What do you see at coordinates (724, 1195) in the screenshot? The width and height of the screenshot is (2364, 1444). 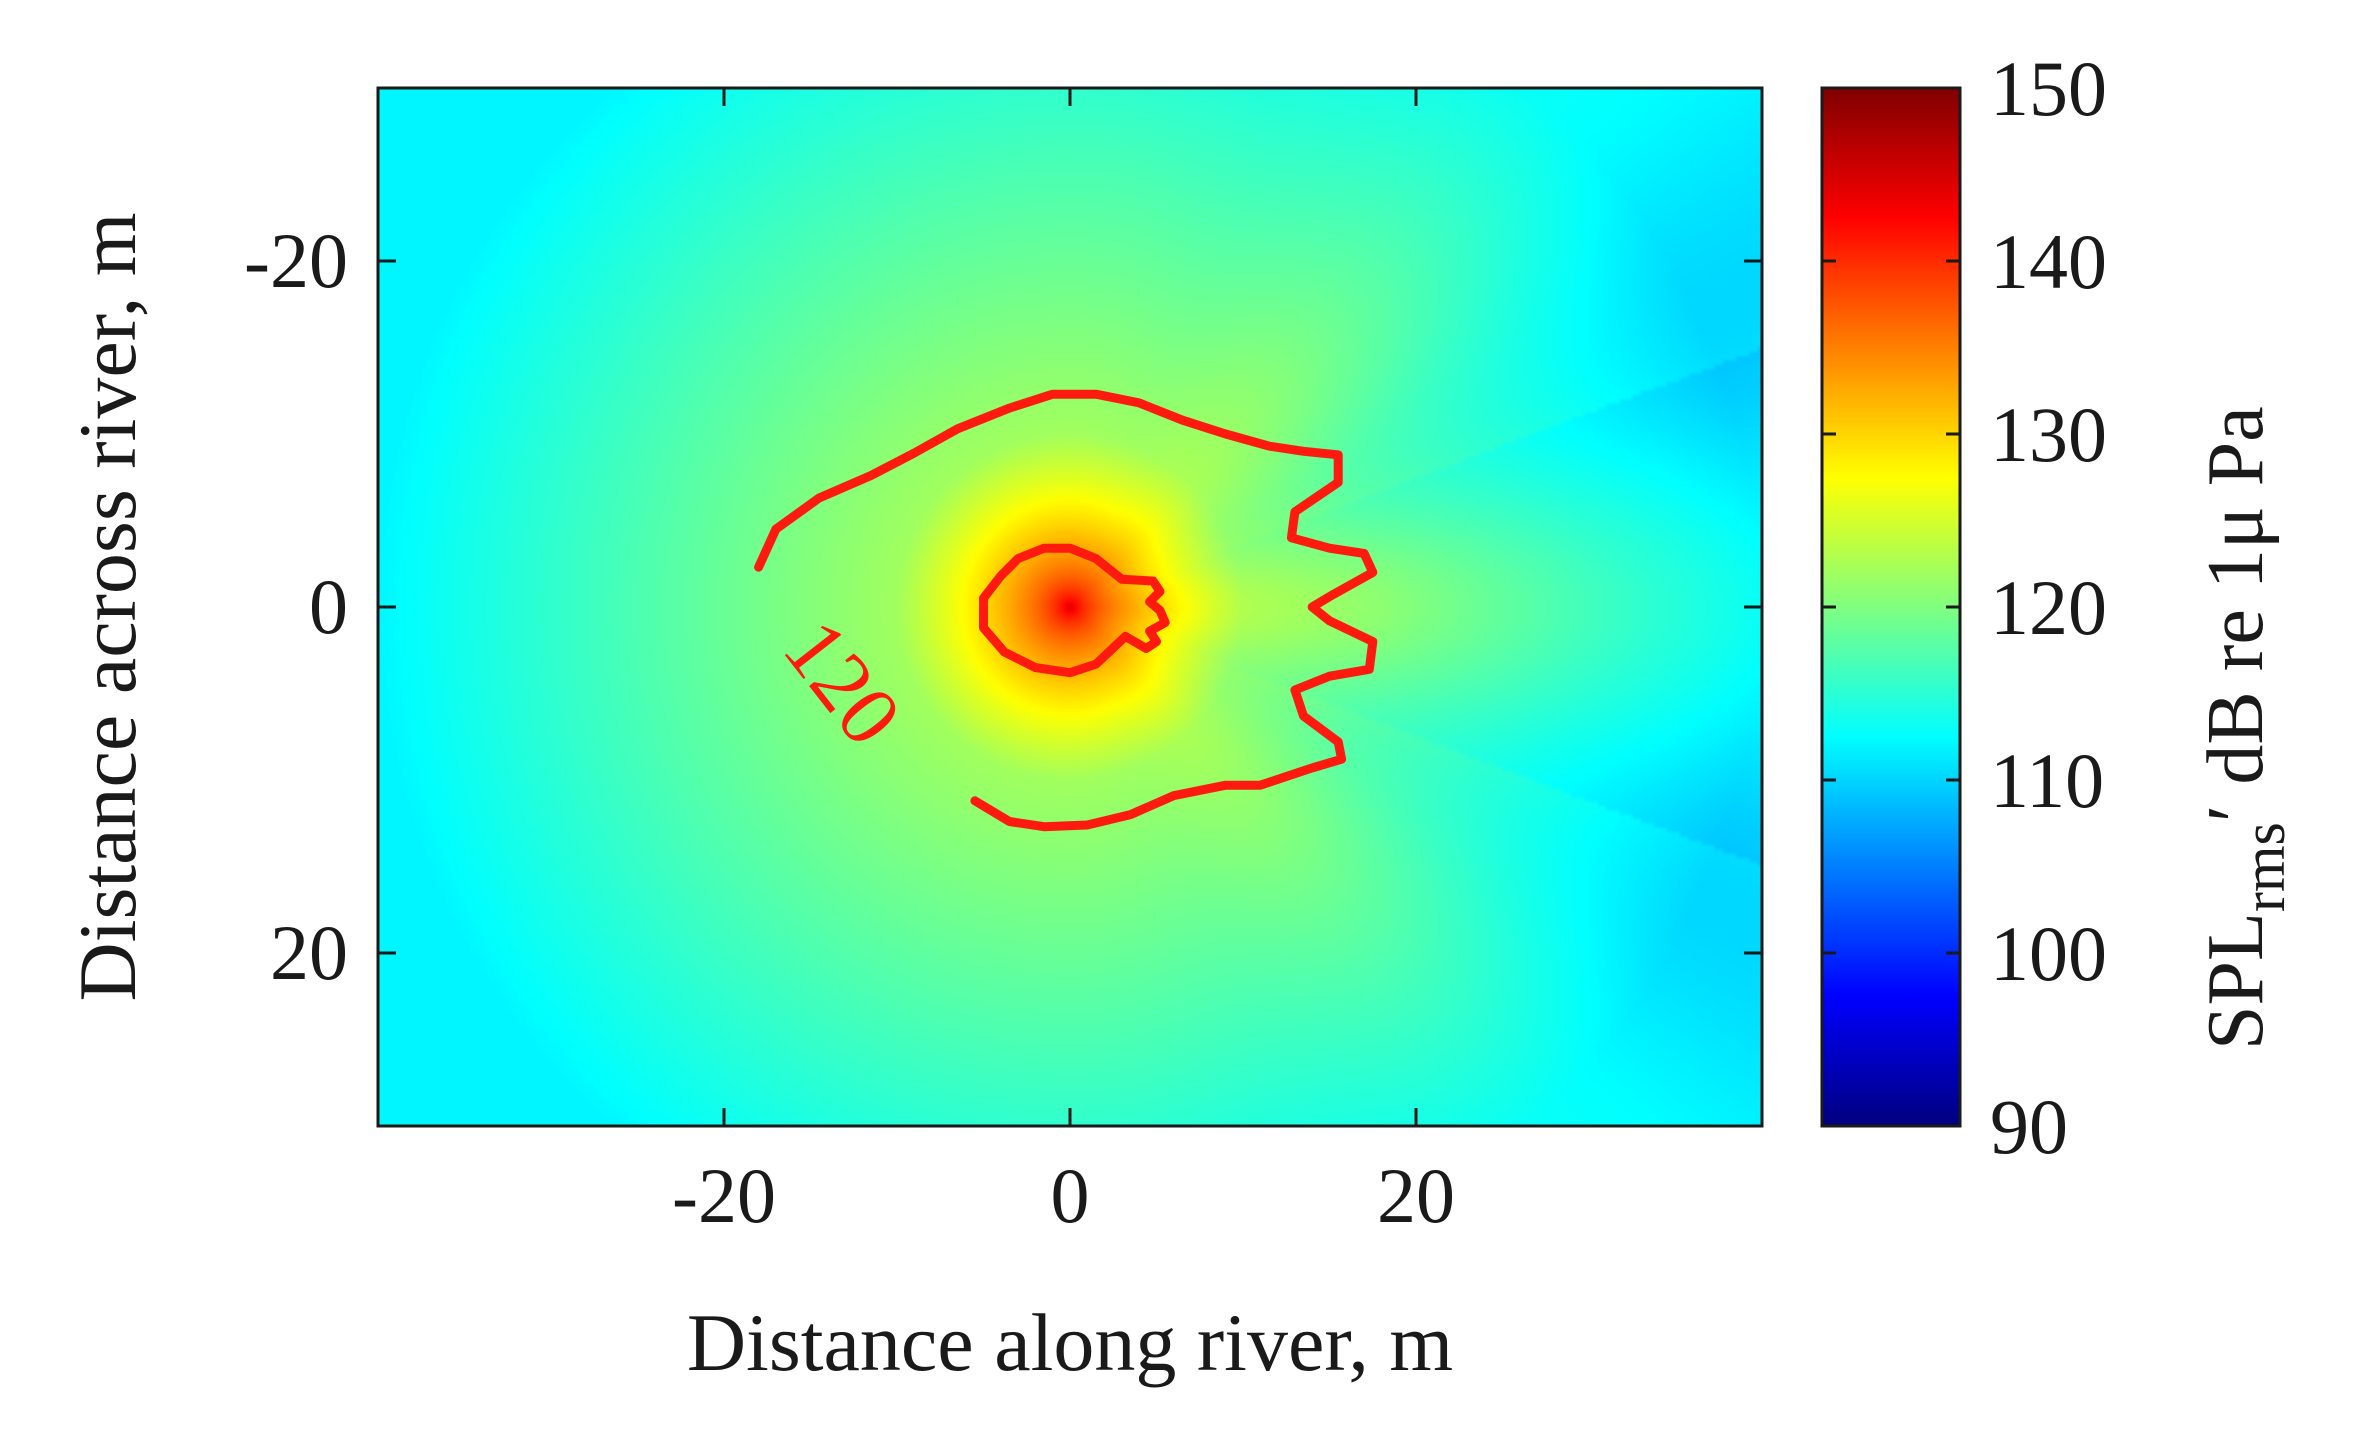 I see `x-tick-label: -20` at bounding box center [724, 1195].